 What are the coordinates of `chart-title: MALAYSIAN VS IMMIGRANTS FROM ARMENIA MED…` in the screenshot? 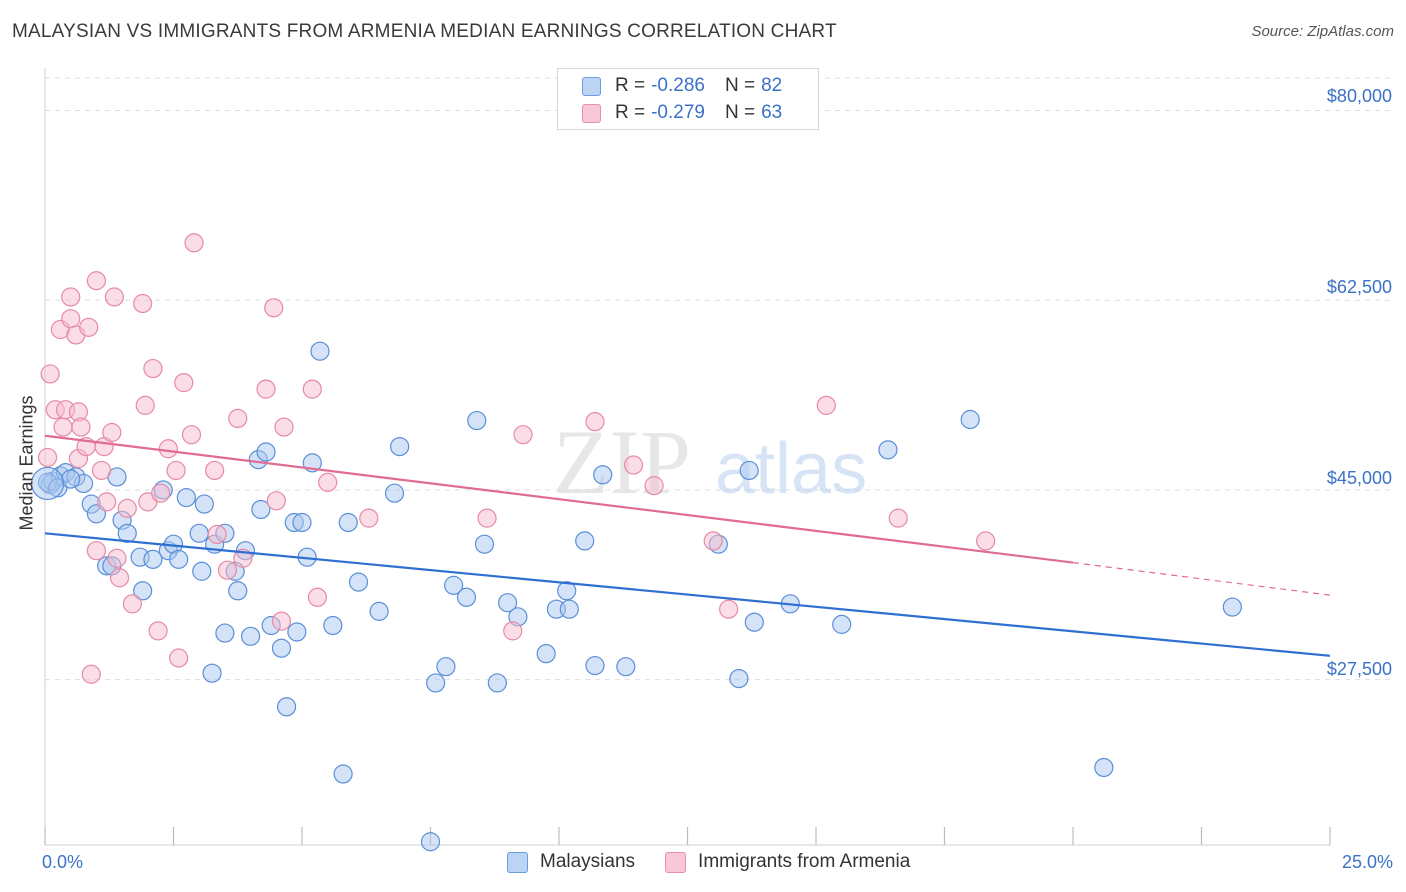 It's located at (424, 31).